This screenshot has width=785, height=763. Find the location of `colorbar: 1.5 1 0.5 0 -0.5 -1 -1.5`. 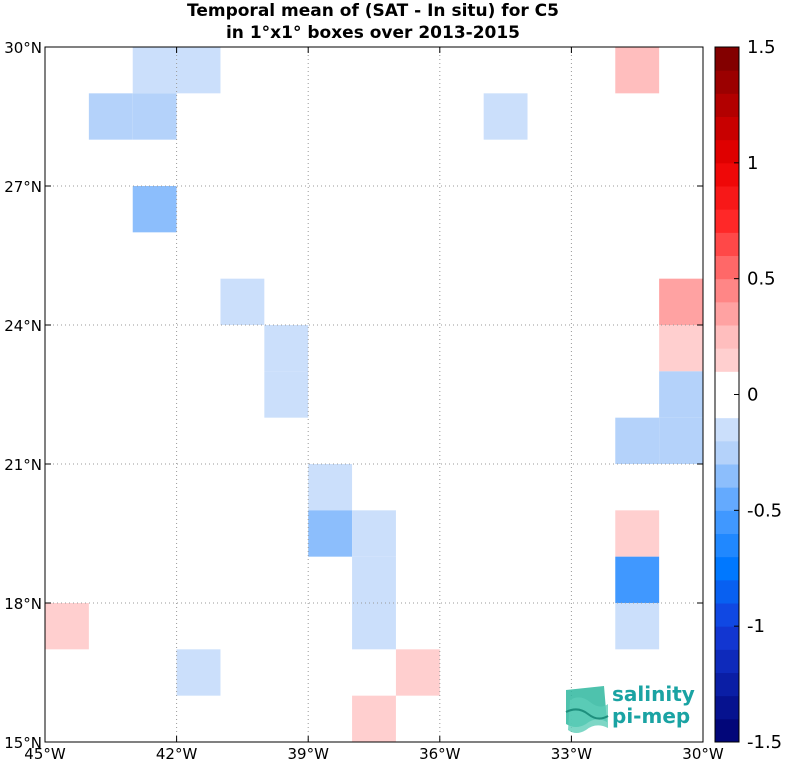

colorbar: 1.5 1 0.5 0 -0.5 -1 -1.5 is located at coordinates (748, 395).